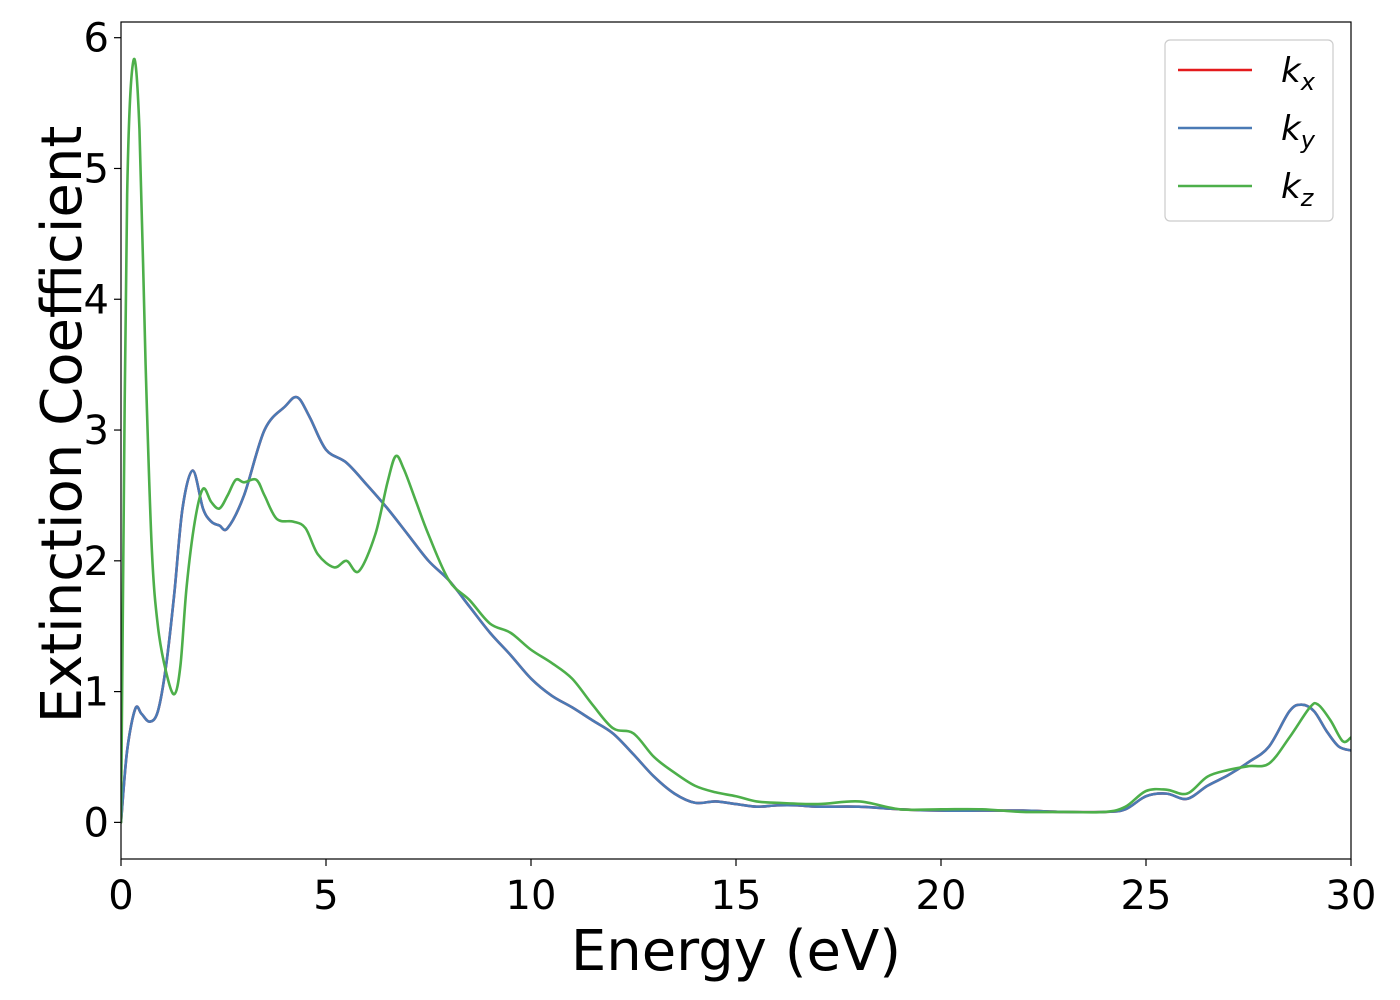 This screenshot has height=1000, width=1400. Describe the element at coordinates (62, 425) in the screenshot. I see `y-axis-title: Extinction Coefficient` at that location.